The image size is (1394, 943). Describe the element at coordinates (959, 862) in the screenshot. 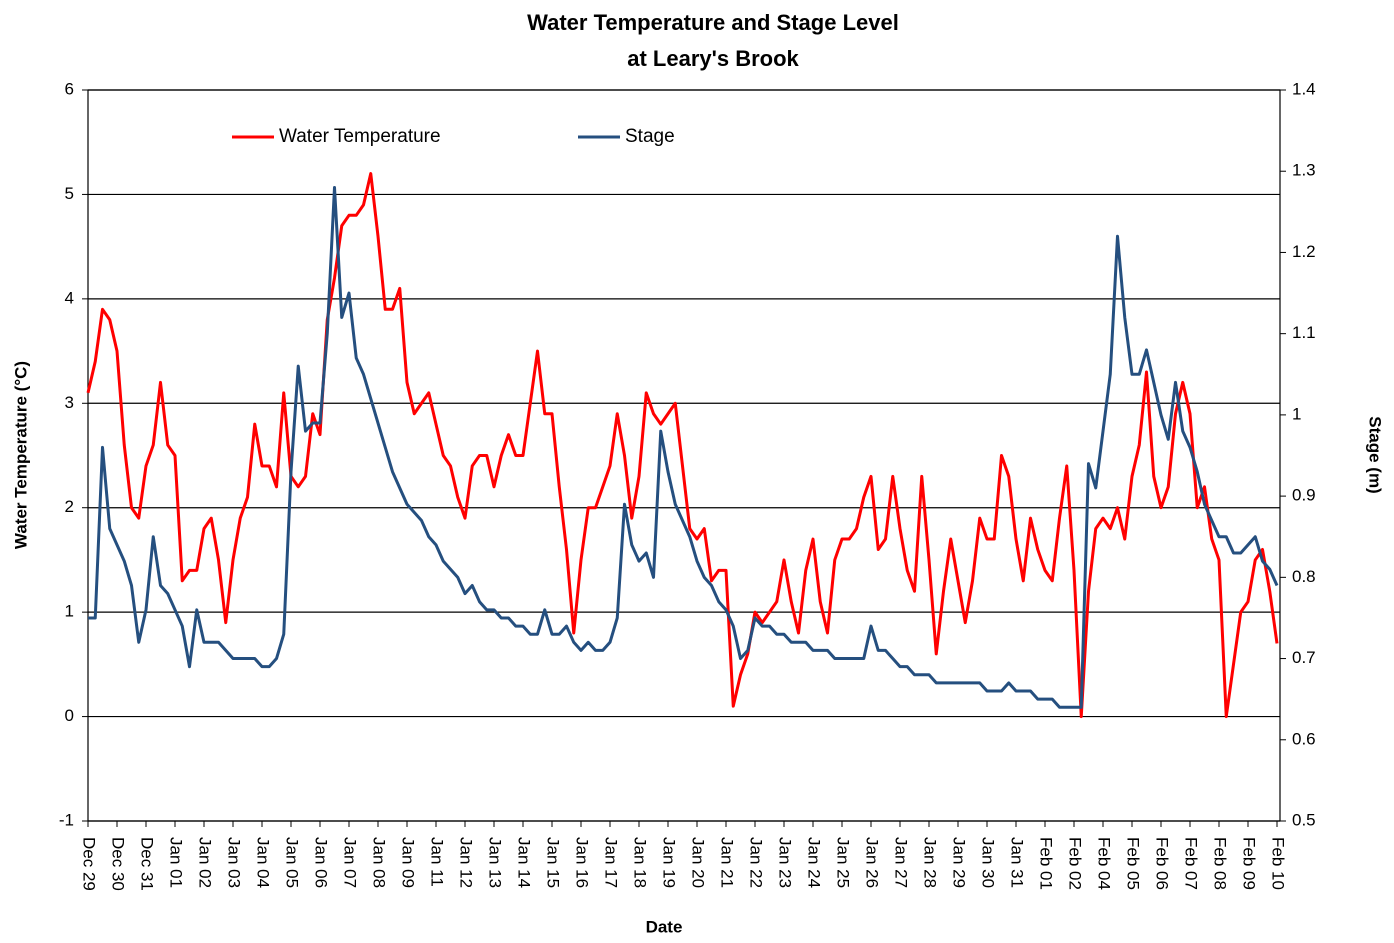

I see `x-tick-label: Jan 29` at that location.